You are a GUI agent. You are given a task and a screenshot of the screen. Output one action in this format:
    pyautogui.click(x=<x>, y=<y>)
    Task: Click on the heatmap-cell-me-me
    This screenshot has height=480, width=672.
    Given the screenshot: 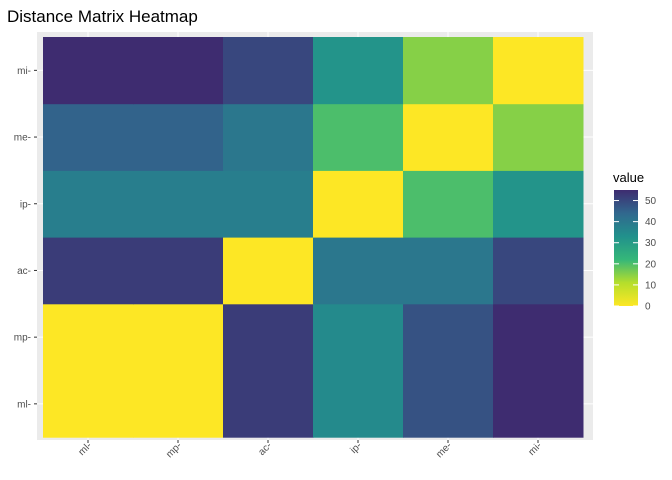 What is the action you would take?
    pyautogui.click(x=448, y=137)
    